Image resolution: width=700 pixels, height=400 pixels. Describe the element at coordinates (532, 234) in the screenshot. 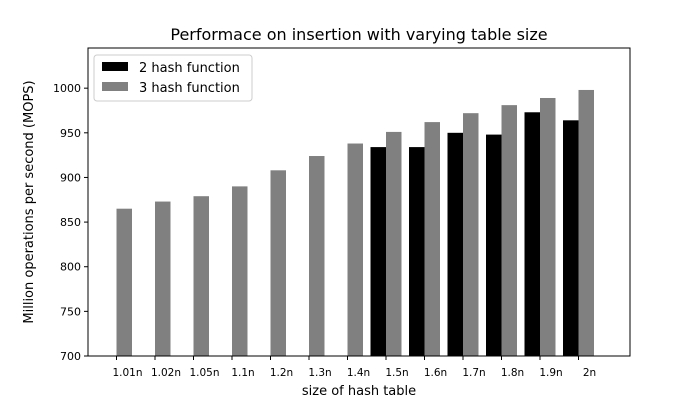

I see `bar-2-hash-1.9n` at that location.